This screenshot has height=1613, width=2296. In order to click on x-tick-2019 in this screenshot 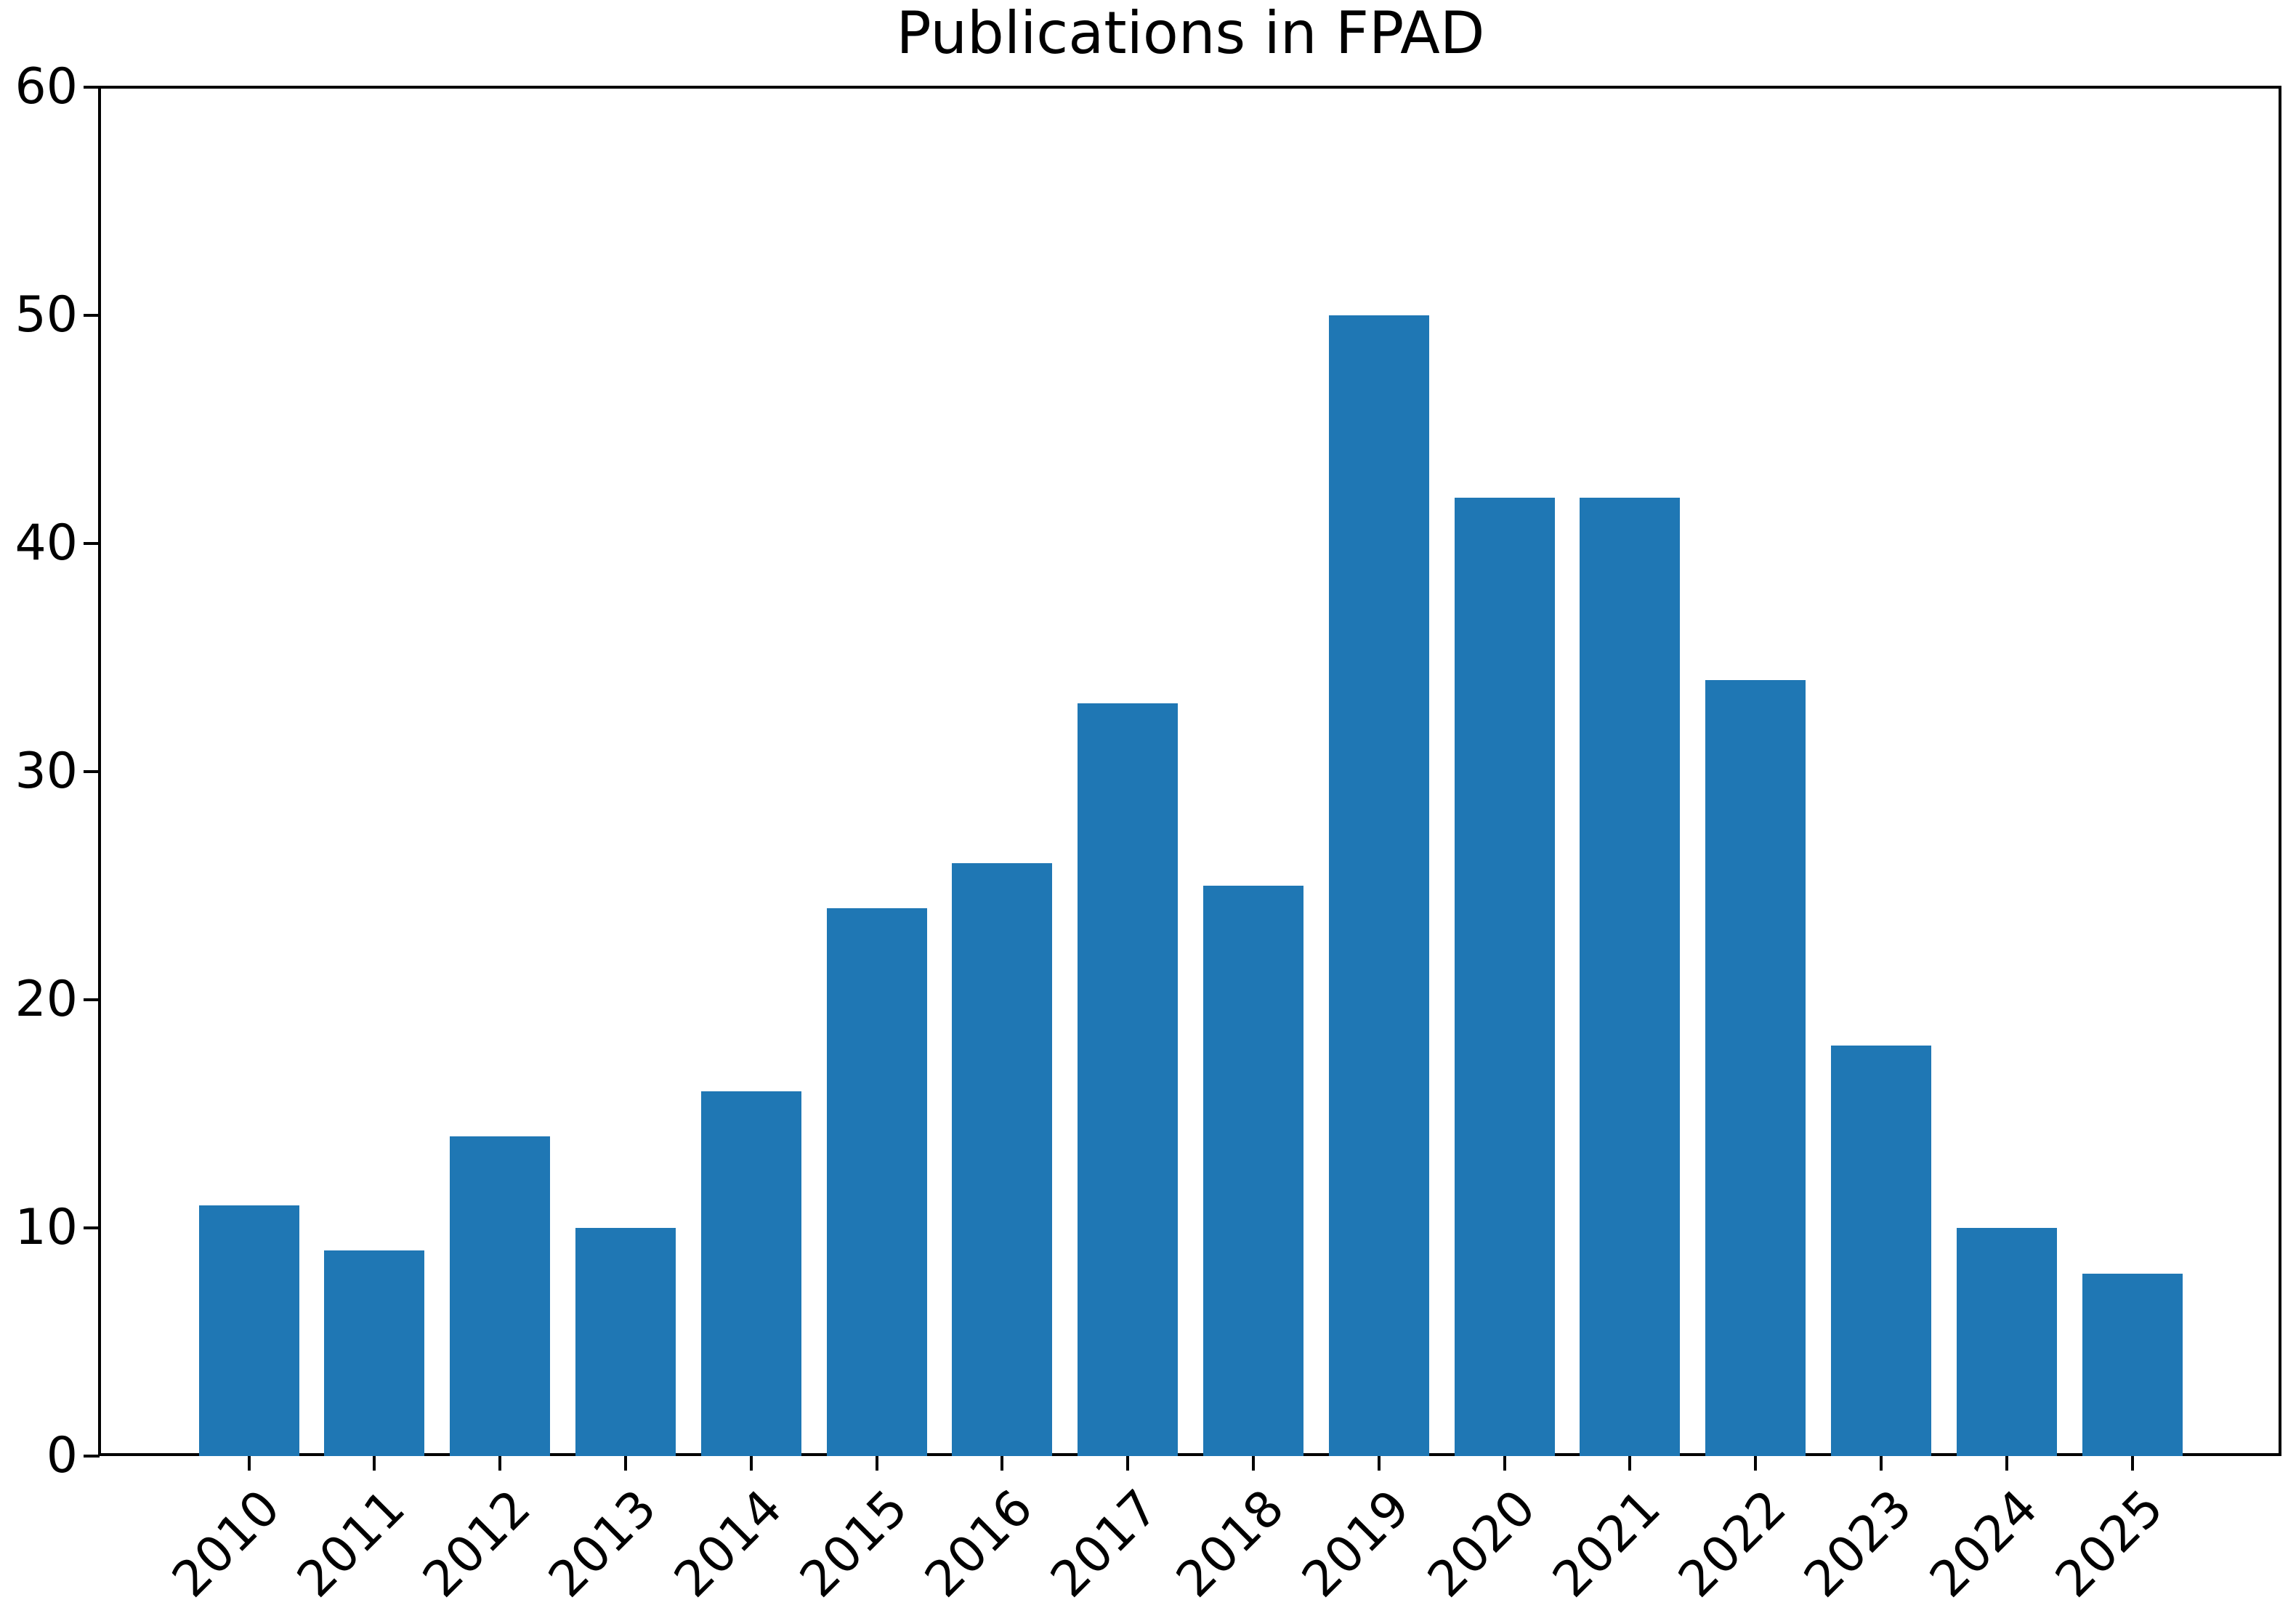, I will do `click(1379, 1463)`.